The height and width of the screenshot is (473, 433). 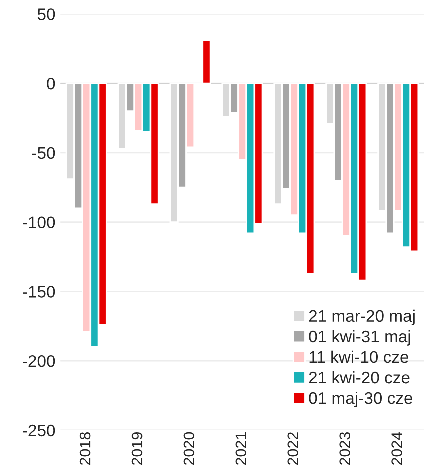 I want to click on x-tick-label: 2024, so click(x=397, y=449).